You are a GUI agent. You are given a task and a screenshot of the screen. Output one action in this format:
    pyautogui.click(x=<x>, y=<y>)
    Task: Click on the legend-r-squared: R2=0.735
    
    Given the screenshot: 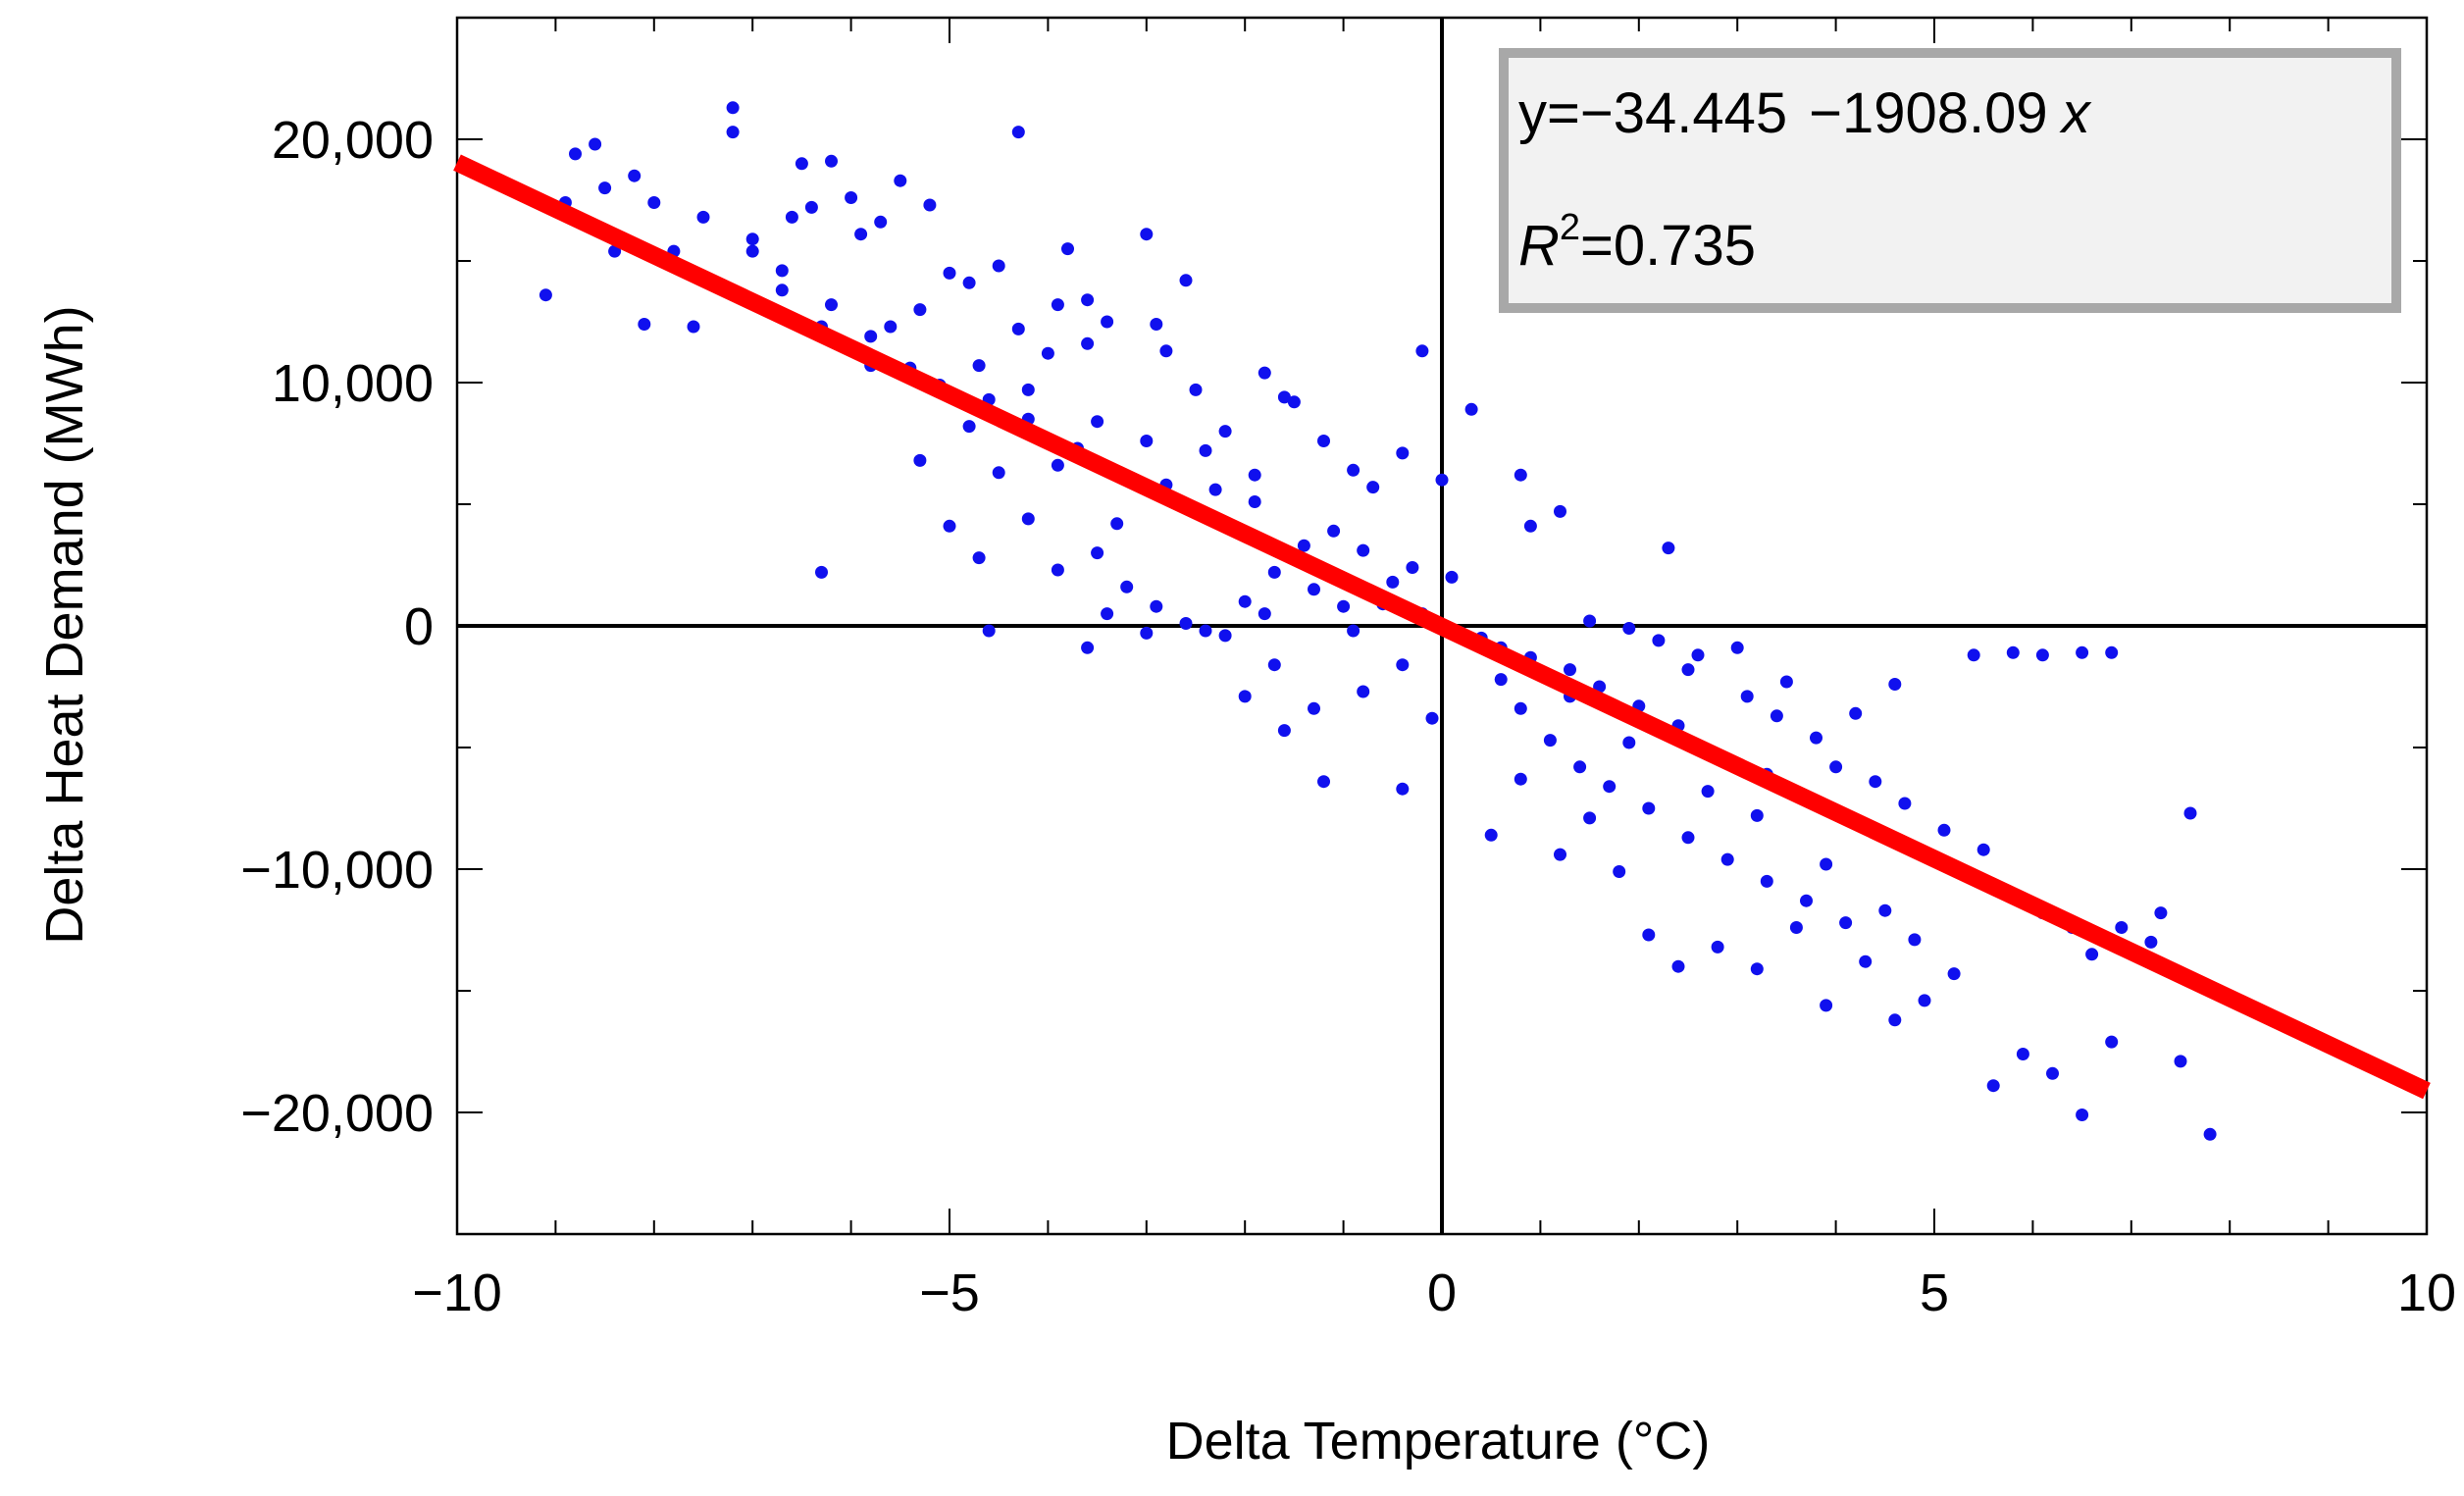 What is the action you would take?
    pyautogui.click(x=1637, y=242)
    